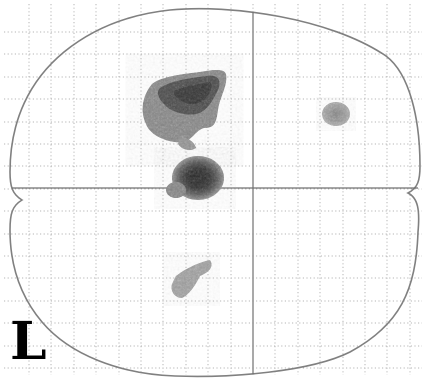 This screenshot has width=426, height=379. I want to click on activation-cluster-lower, so click(191, 279).